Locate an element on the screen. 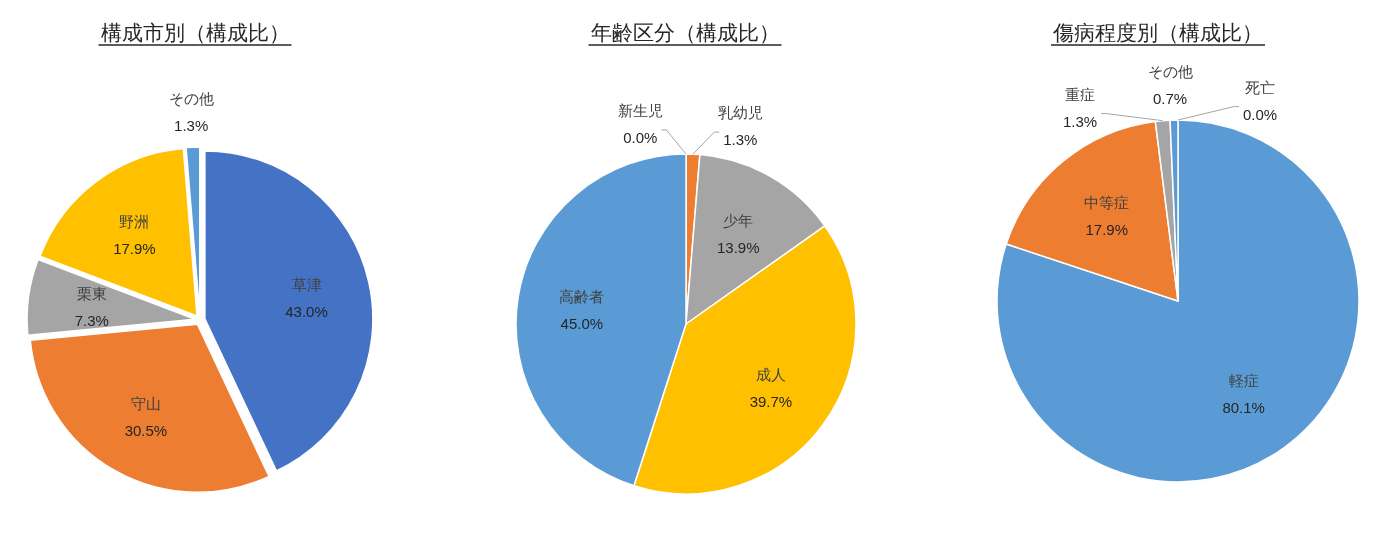  title: 構成市別（構成比） is located at coordinates (195, 32).